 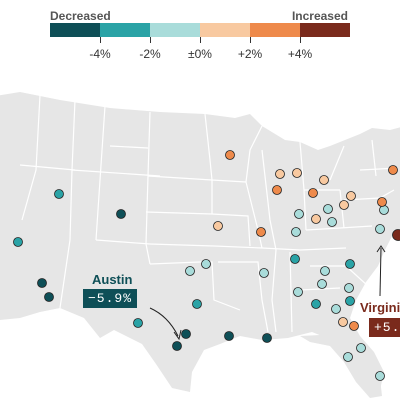 I want to click on austin-leader-line, so click(x=164, y=322).